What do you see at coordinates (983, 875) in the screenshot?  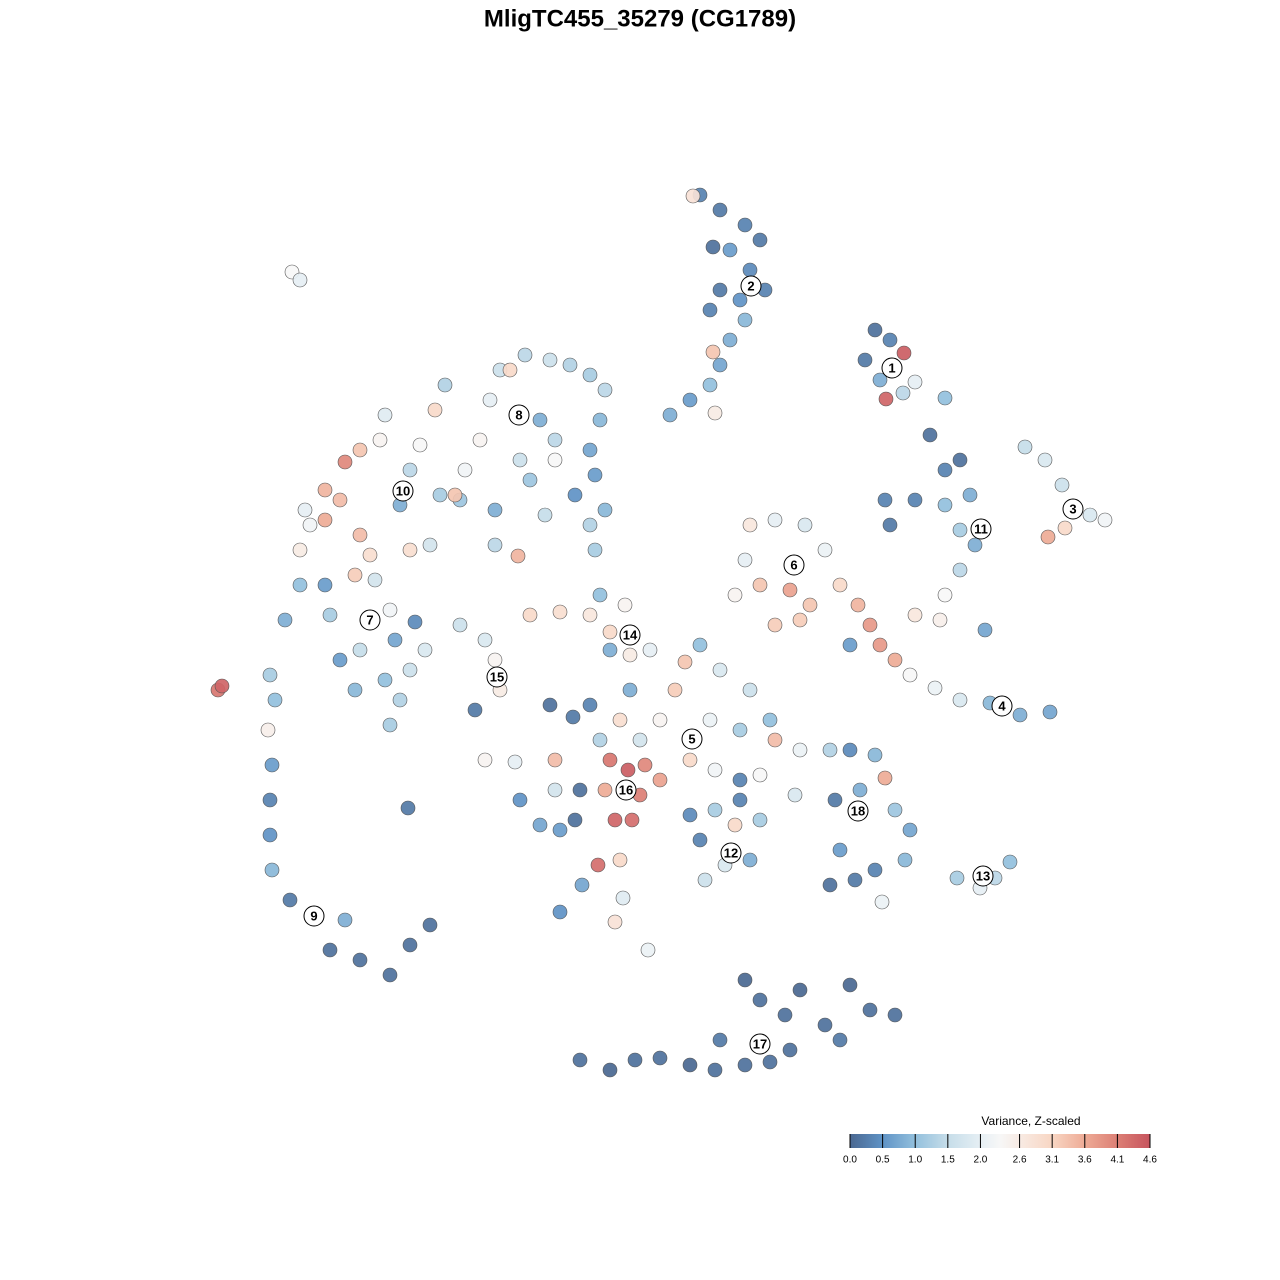 I see `cluster-label: 13` at bounding box center [983, 875].